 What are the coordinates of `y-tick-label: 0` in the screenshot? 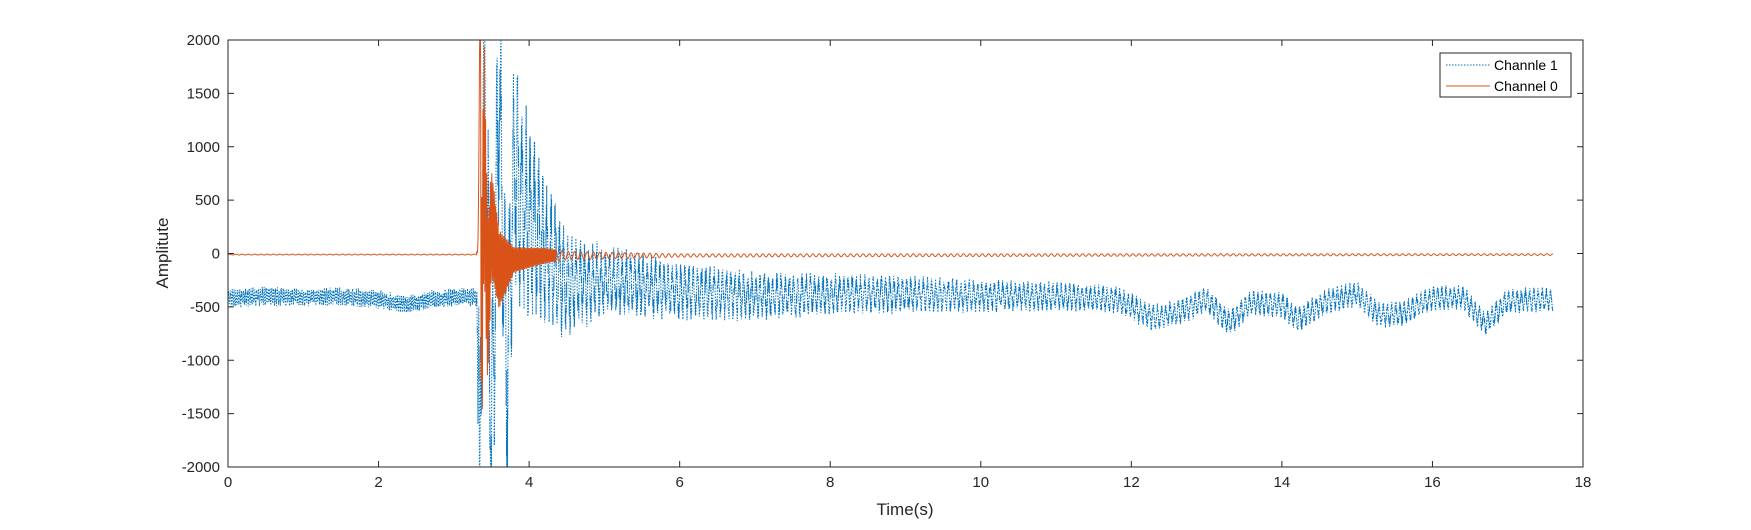 It's located at (216, 254).